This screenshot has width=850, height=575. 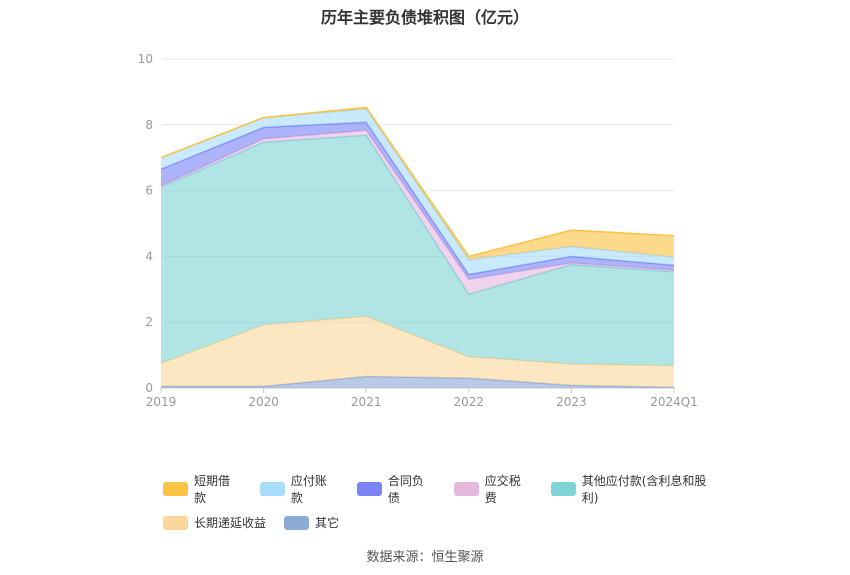 I want to click on legend-item: 其它, so click(x=311, y=522).